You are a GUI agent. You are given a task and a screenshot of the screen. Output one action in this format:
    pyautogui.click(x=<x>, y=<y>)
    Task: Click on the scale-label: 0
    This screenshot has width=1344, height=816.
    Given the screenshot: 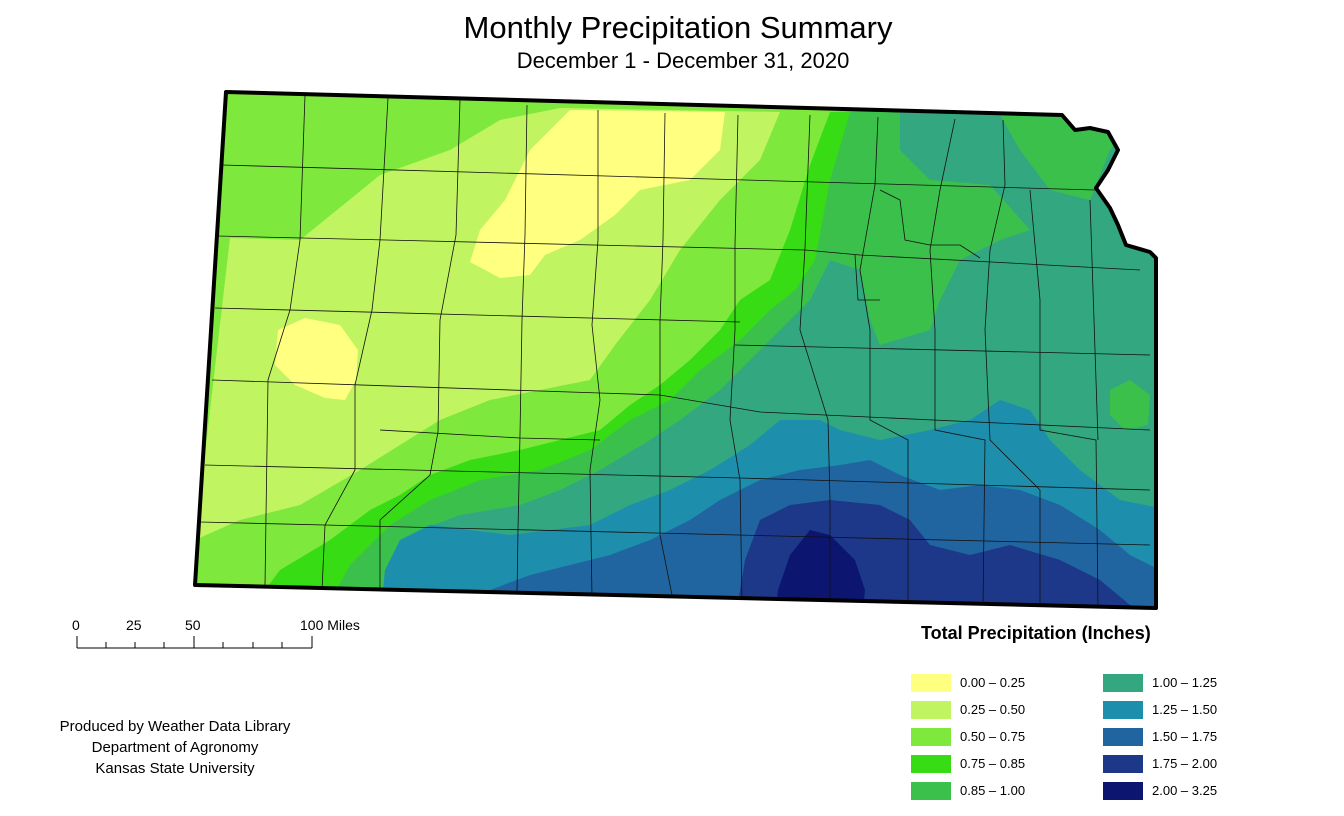 What is the action you would take?
    pyautogui.click(x=76, y=625)
    